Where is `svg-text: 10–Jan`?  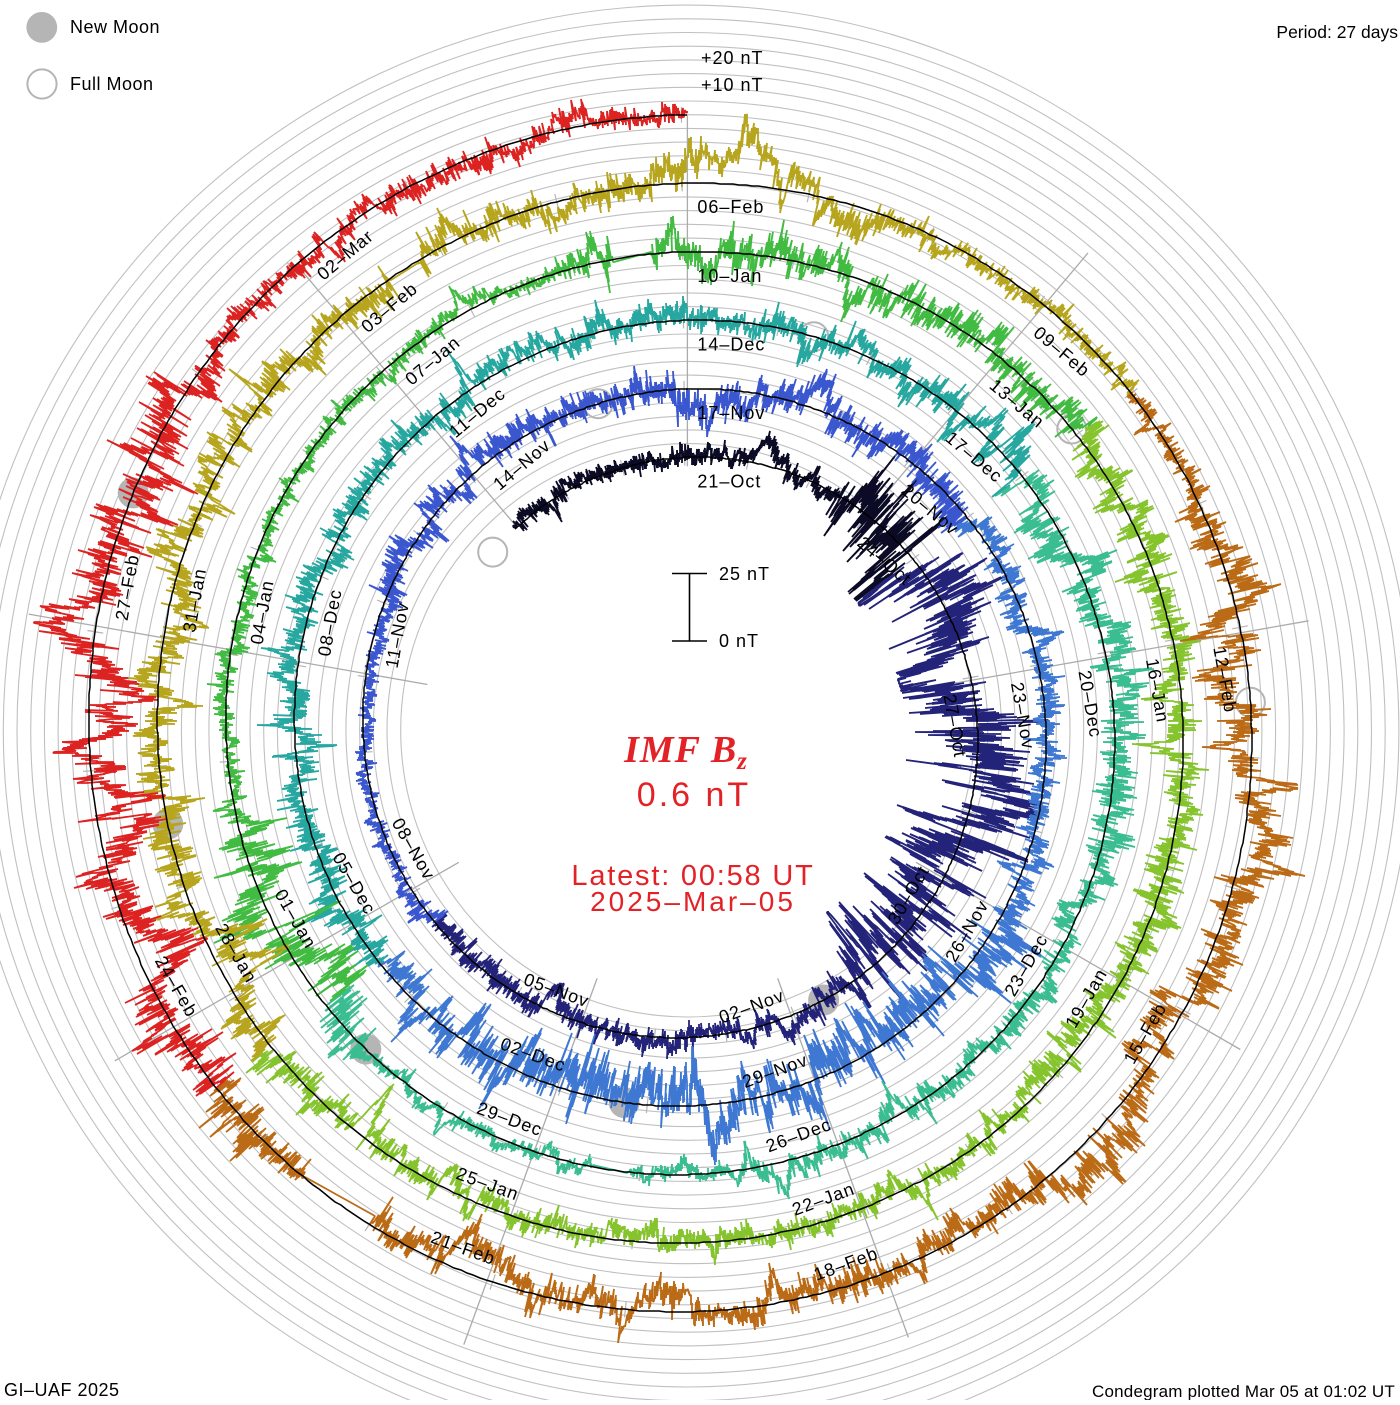 svg-text: 10–Jan is located at coordinates (729, 276).